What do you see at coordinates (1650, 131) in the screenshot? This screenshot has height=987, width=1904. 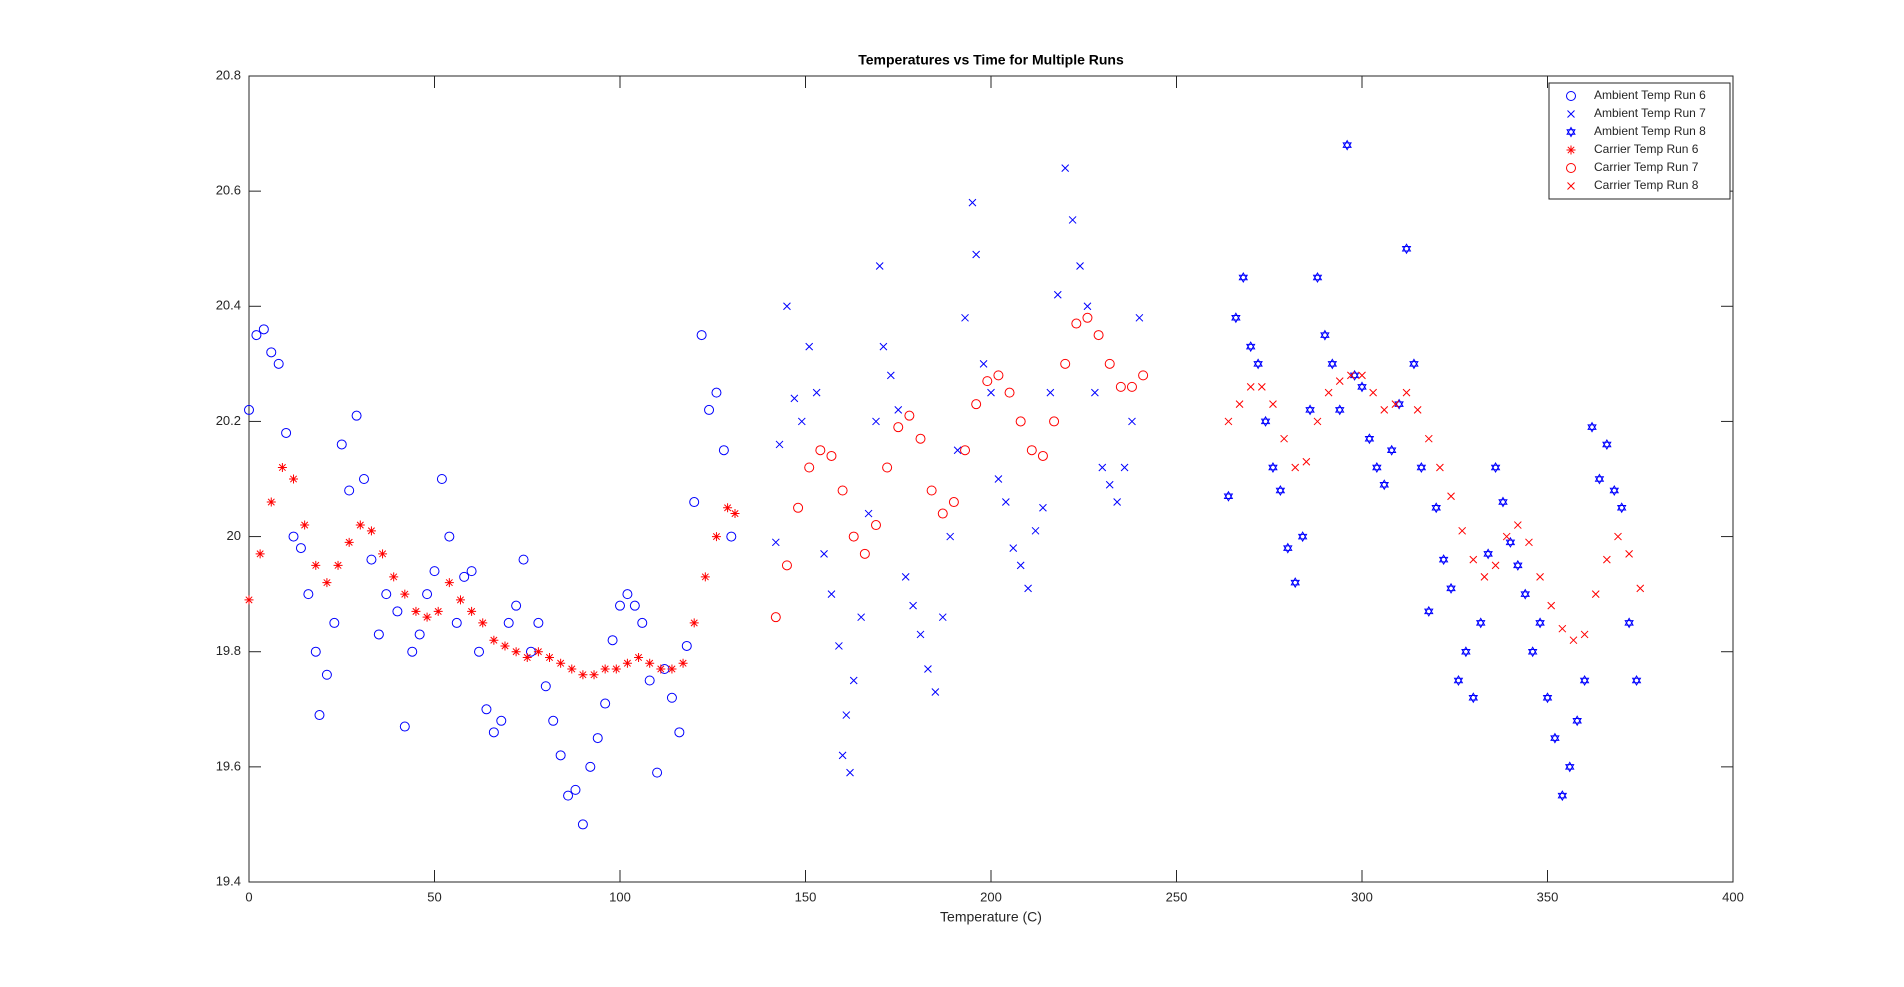 I see `legend-label: Ambient Temp Run 8` at bounding box center [1650, 131].